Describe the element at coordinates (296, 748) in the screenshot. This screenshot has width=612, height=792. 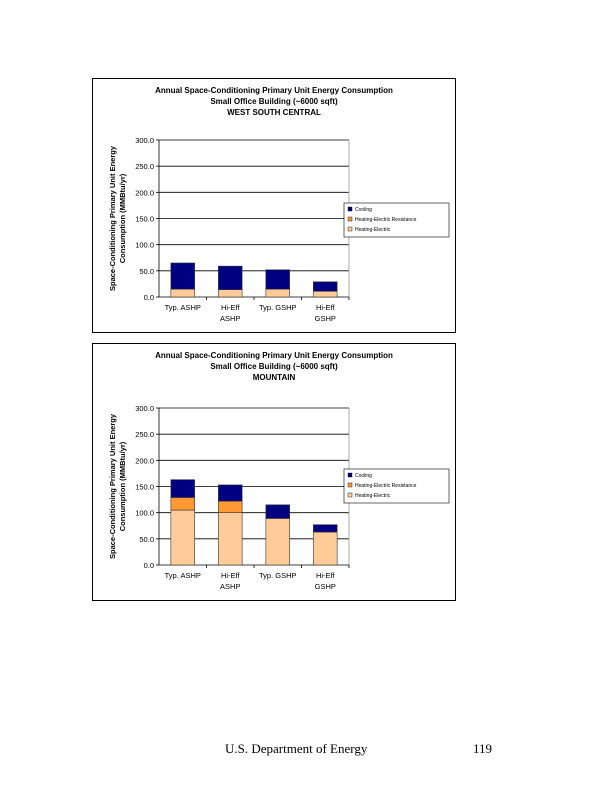
I see `footer-org: U.S. Department of Energy` at that location.